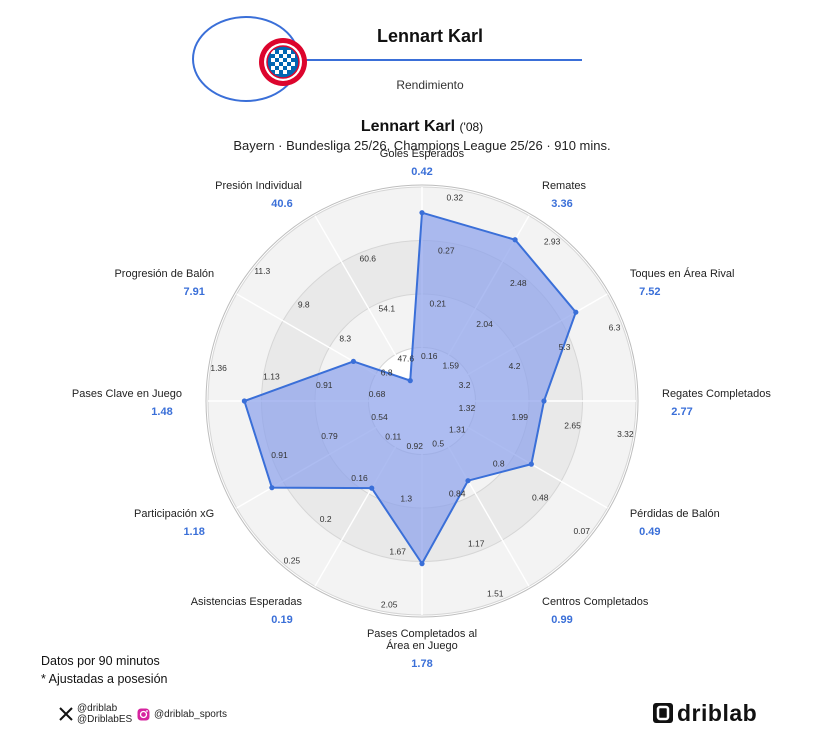 This screenshot has width=828, height=733. I want to click on axis-value: 3.36, so click(561, 204).